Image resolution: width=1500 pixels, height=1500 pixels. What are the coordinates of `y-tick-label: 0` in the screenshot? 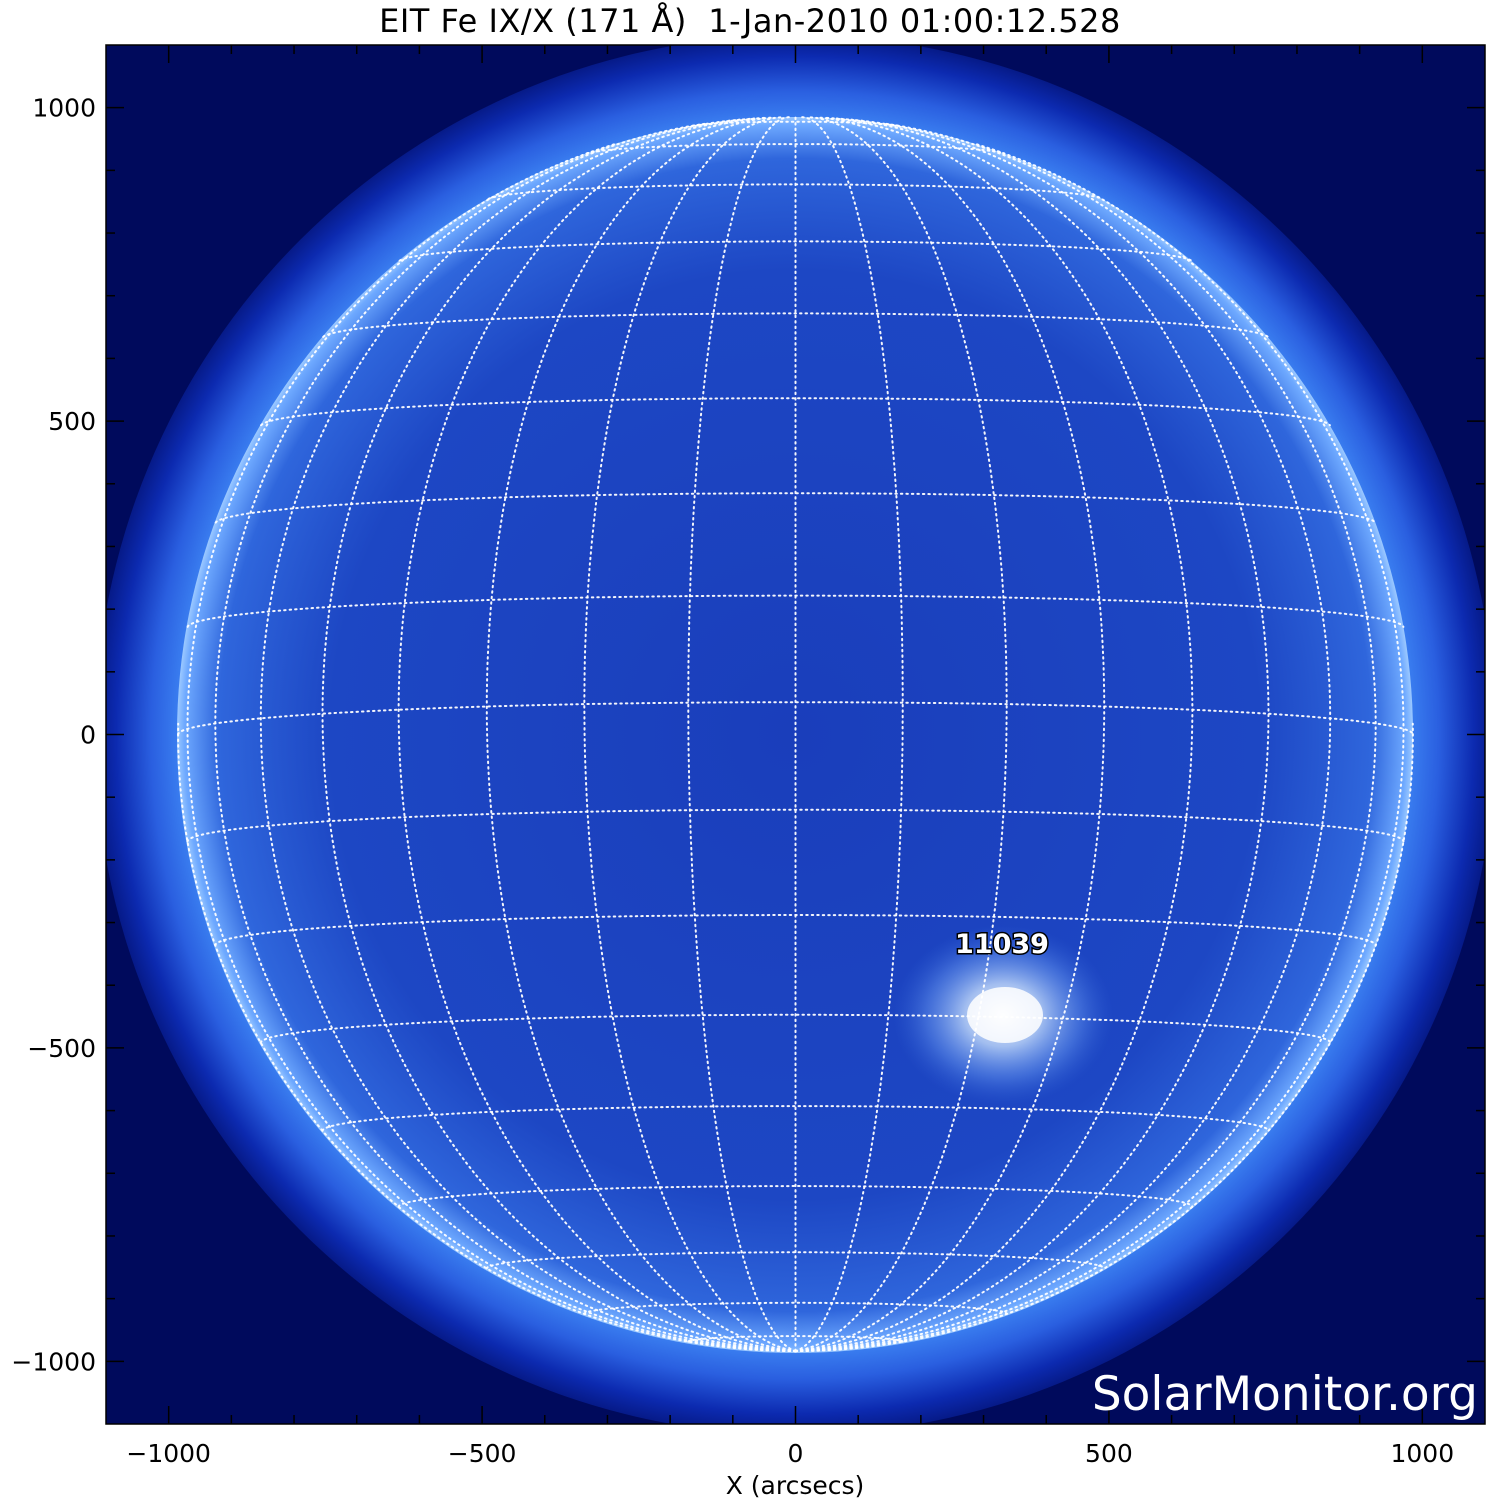 It's located at (88, 735).